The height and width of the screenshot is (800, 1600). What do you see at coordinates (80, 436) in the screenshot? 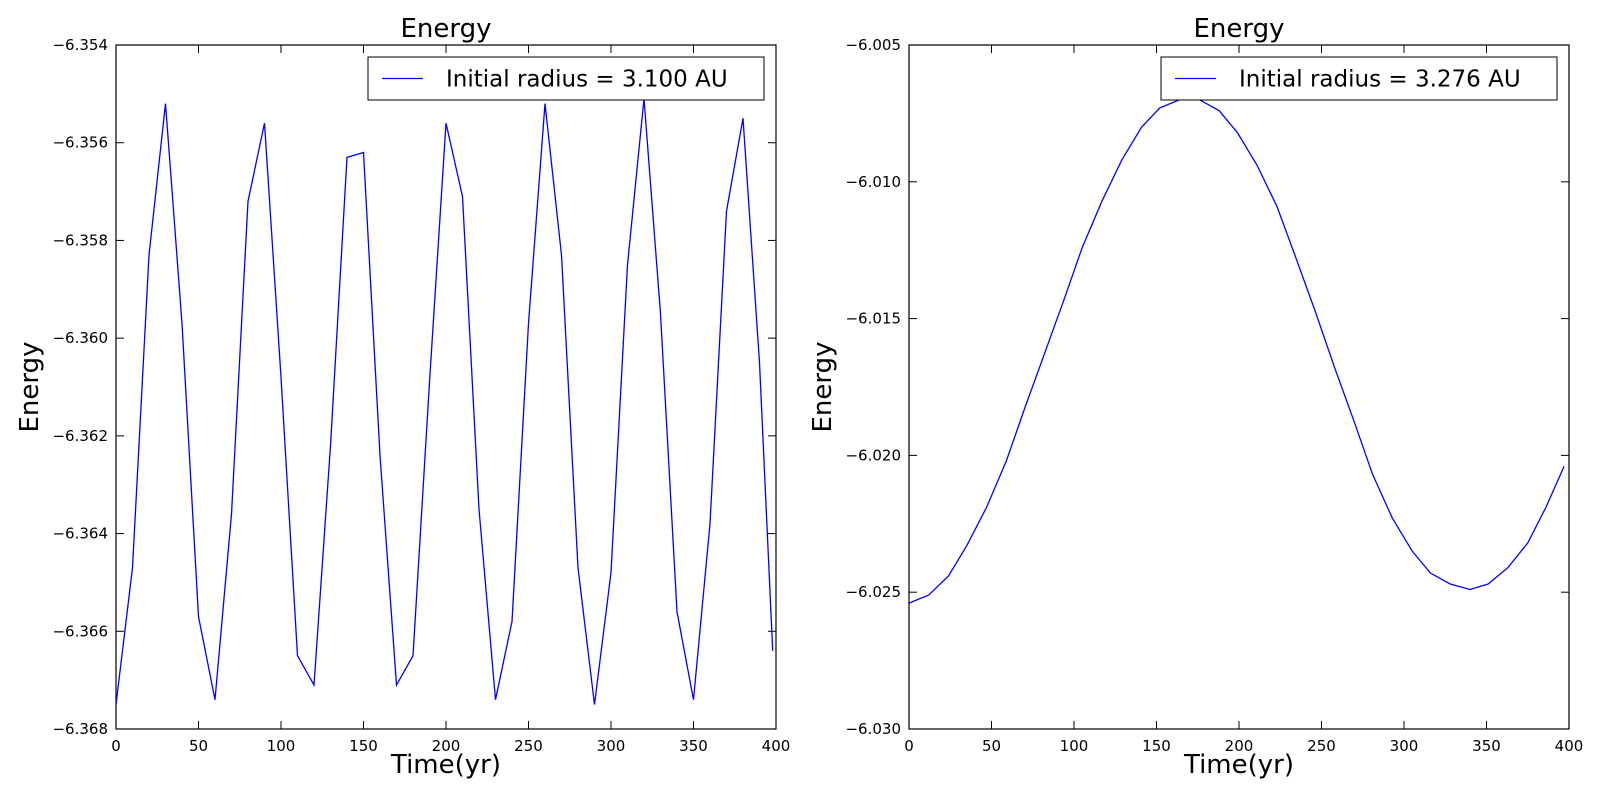
I see `y-tick-label: −6.362` at bounding box center [80, 436].